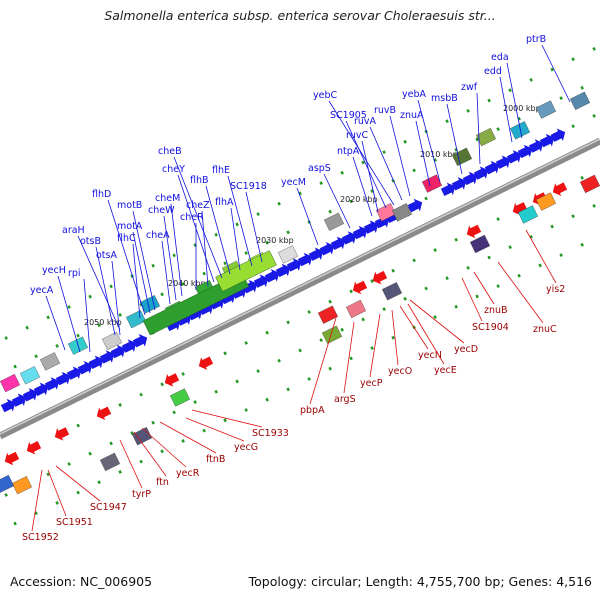 This screenshot has width=600, height=600. I want to click on forward-gene-label: flhD, so click(101, 194).